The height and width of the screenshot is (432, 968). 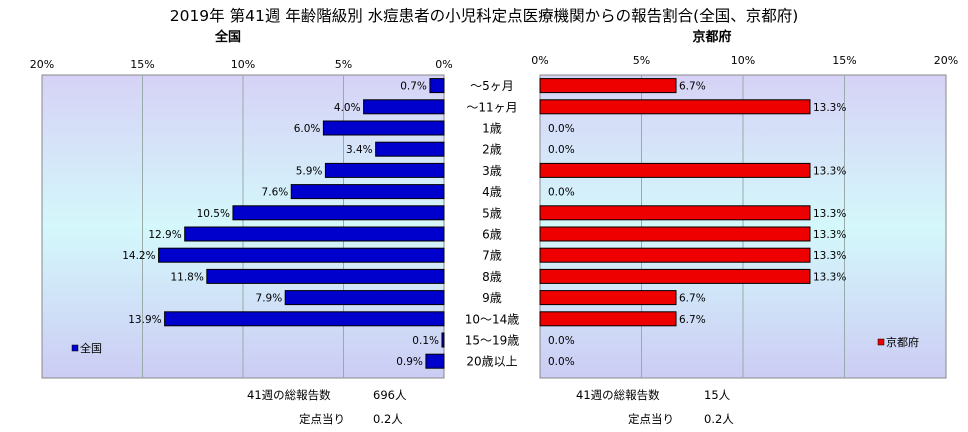 I want to click on right-legend: 京都府, so click(x=898, y=342).